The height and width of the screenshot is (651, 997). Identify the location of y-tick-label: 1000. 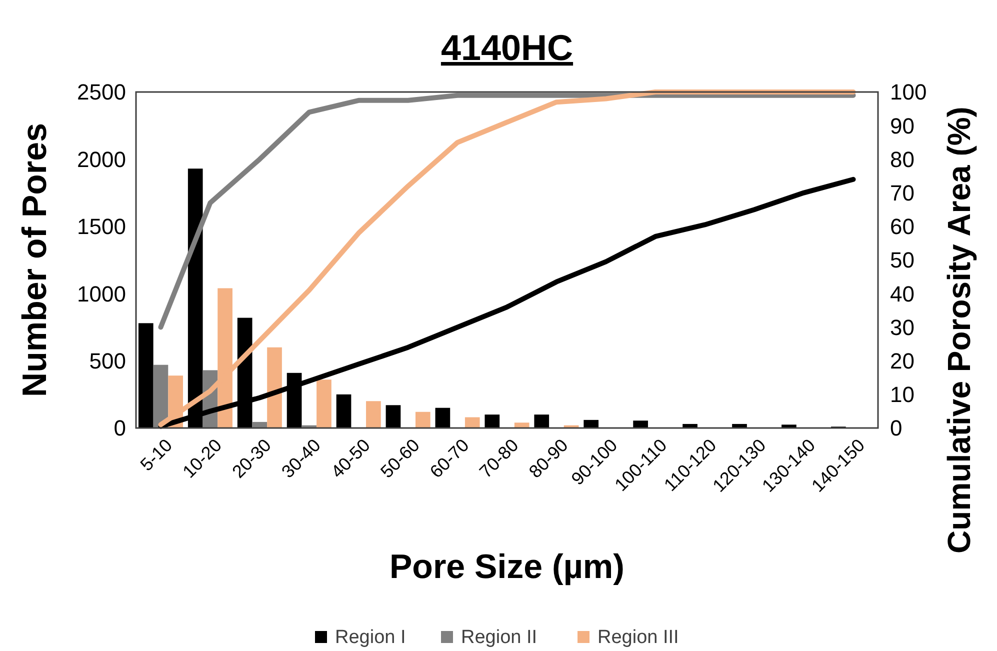
(101, 293).